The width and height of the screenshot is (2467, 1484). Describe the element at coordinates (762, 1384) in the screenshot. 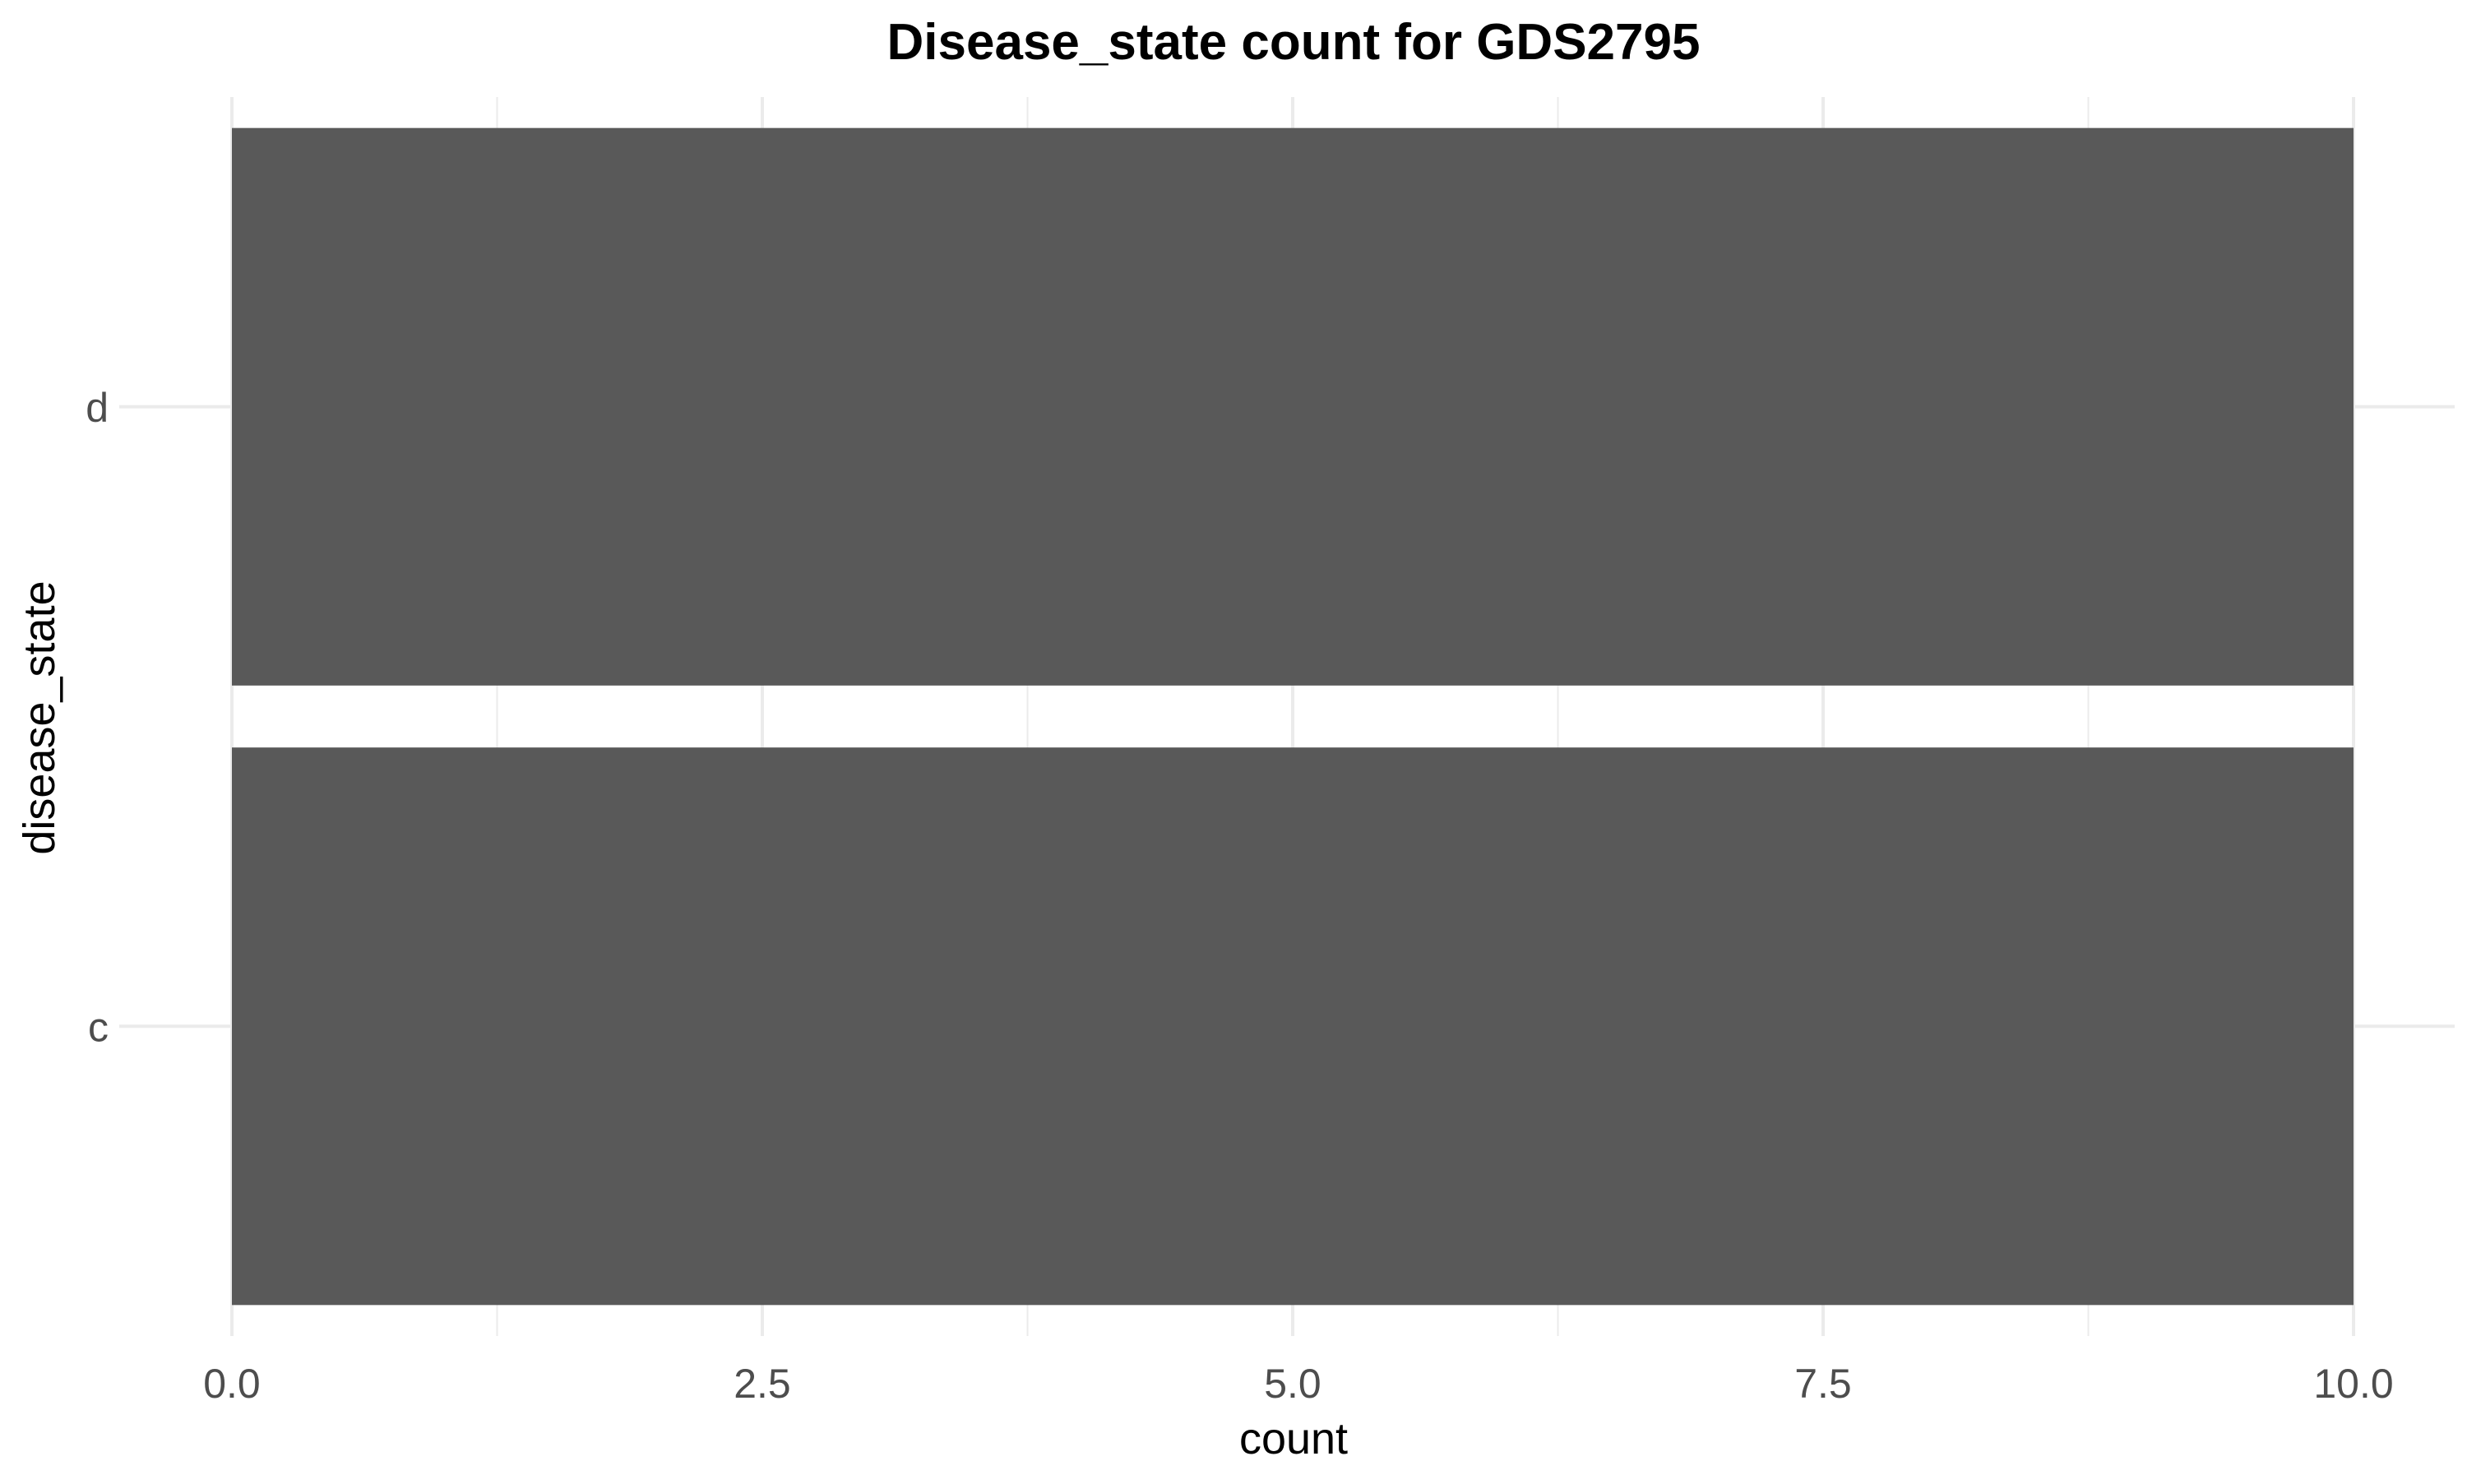

I see `x-tick-label: 2.5` at that location.